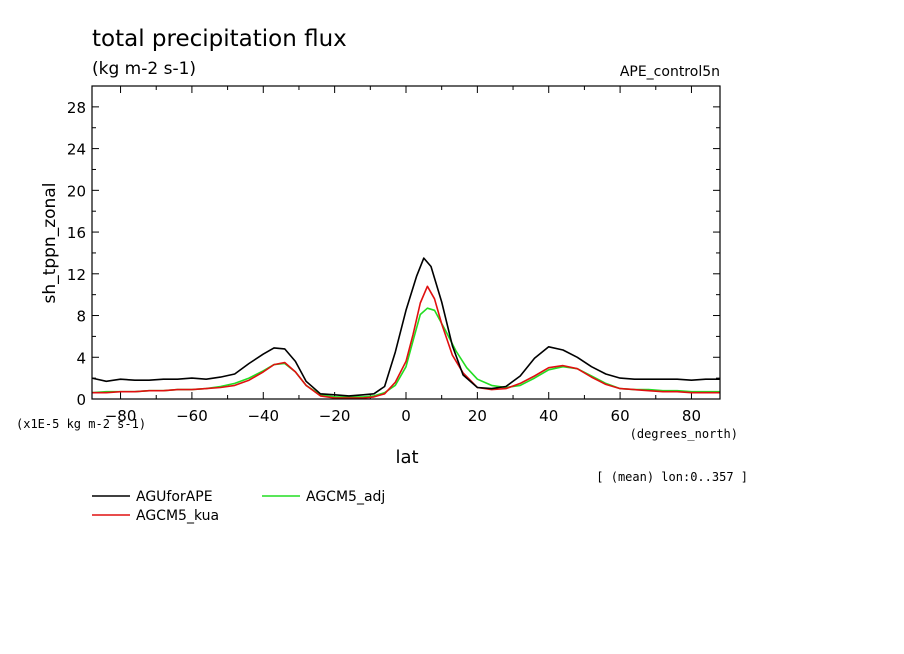 The height and width of the screenshot is (654, 904). What do you see at coordinates (174, 497) in the screenshot?
I see `legend-label-agufor-ape: AGUforAPE` at bounding box center [174, 497].